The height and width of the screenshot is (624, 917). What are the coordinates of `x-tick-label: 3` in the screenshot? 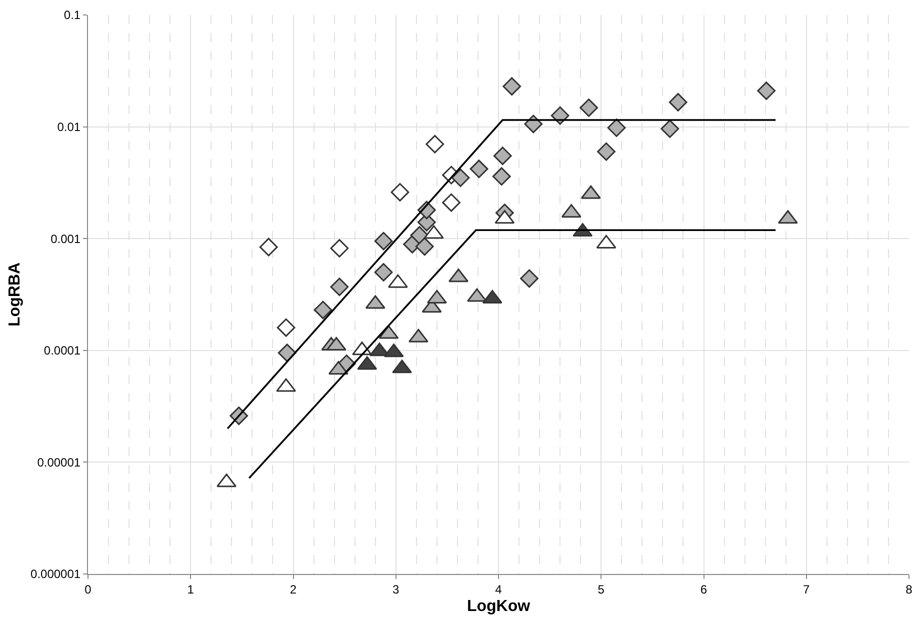 It's located at (396, 589).